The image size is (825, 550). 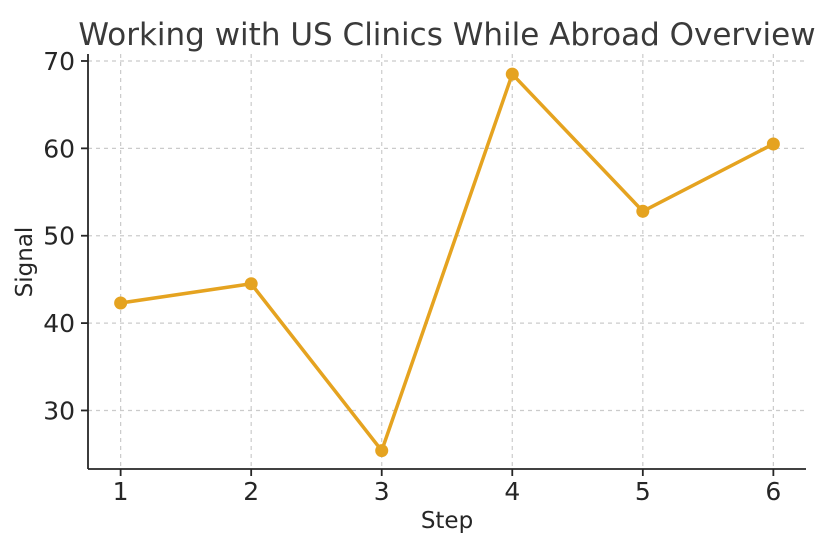 What do you see at coordinates (512, 491) in the screenshot?
I see `x-tick-label: 4` at bounding box center [512, 491].